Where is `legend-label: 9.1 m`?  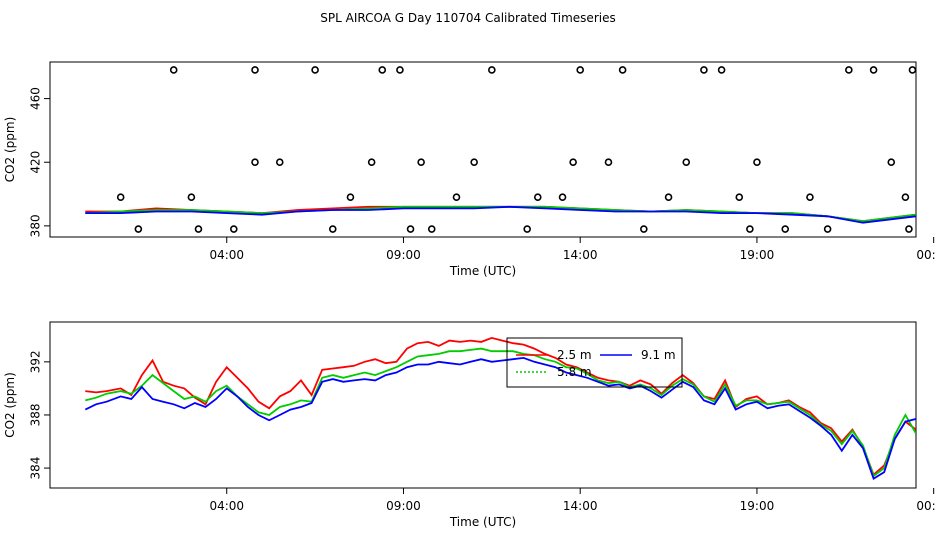 legend-label: 9.1 m is located at coordinates (658, 355).